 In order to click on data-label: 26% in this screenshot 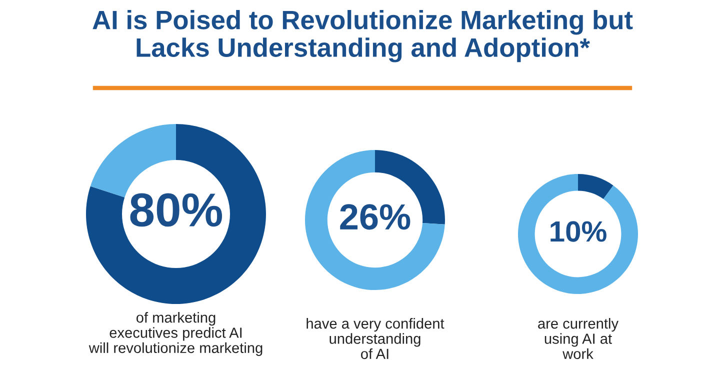, I will do `click(375, 217)`.